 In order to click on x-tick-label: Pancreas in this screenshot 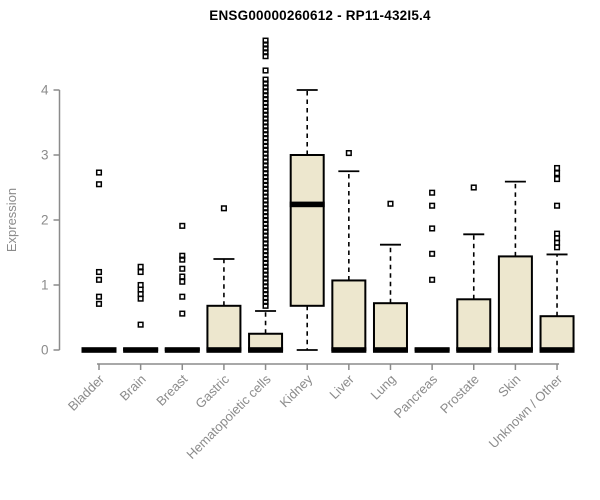, I will do `click(416, 396)`.